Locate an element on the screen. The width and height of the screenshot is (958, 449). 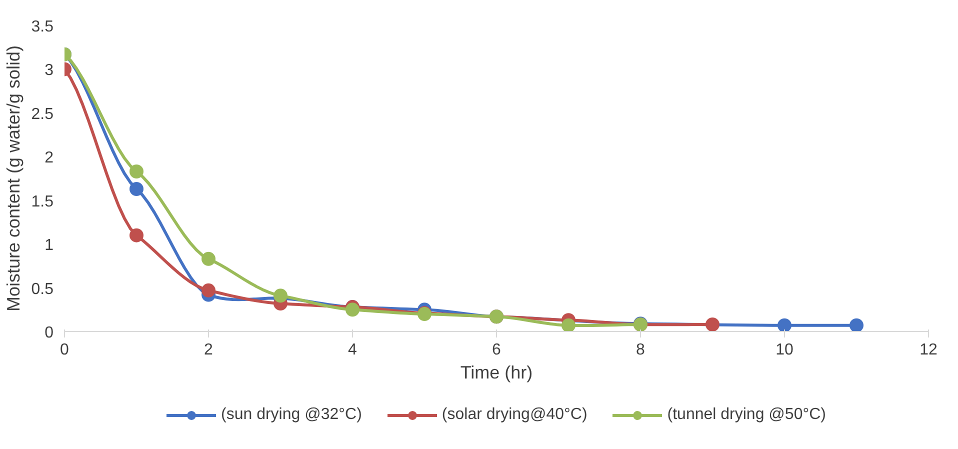
y-tick-label: 0 is located at coordinates (49, 333).